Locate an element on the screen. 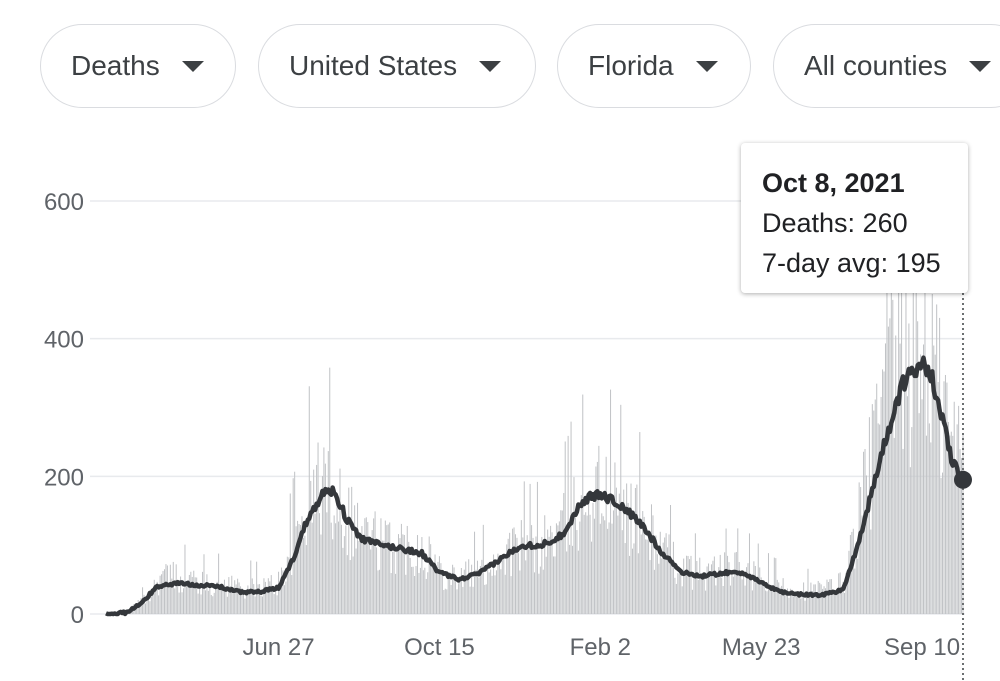 This screenshot has height=681, width=1000. county-dropdown: All counties is located at coordinates (886, 66).